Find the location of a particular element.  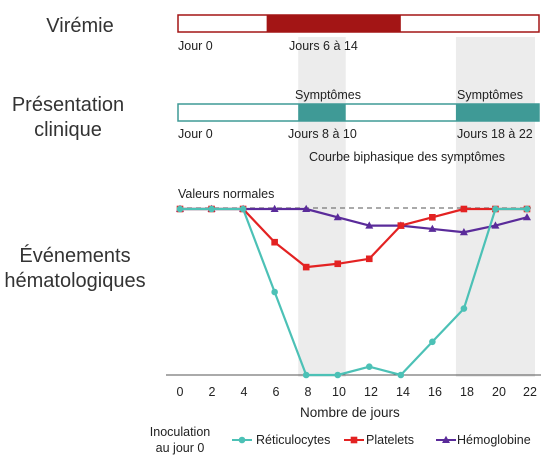

viremia-highlight is located at coordinates (333, 23).